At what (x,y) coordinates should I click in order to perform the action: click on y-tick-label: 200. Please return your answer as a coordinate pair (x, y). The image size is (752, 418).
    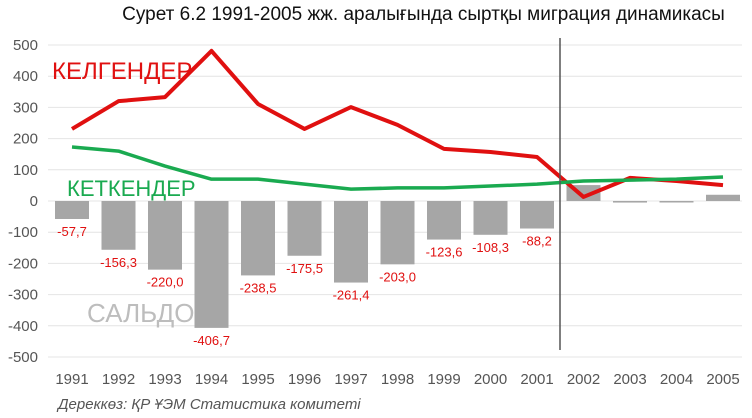
    Looking at the image, I should click on (25, 139).